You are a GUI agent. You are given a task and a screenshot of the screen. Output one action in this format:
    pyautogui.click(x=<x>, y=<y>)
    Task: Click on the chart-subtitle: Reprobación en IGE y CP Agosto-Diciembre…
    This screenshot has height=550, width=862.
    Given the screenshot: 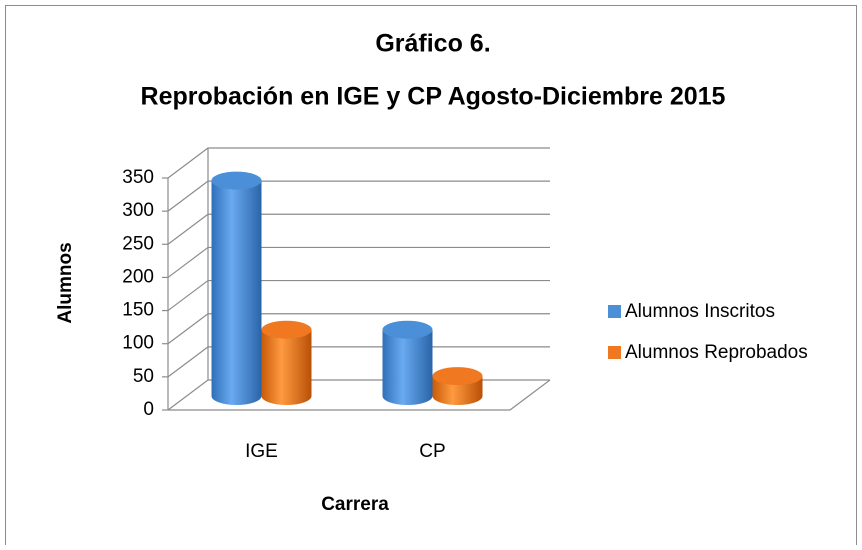 What is the action you would take?
    pyautogui.click(x=433, y=97)
    